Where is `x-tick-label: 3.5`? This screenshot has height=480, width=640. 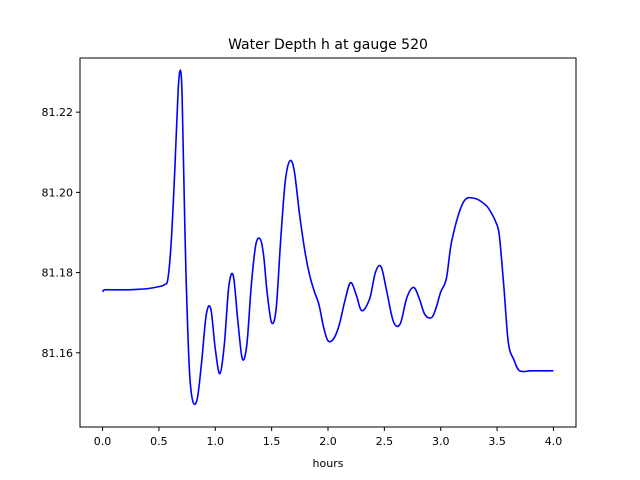 x-tick-label: 3.5 is located at coordinates (497, 441).